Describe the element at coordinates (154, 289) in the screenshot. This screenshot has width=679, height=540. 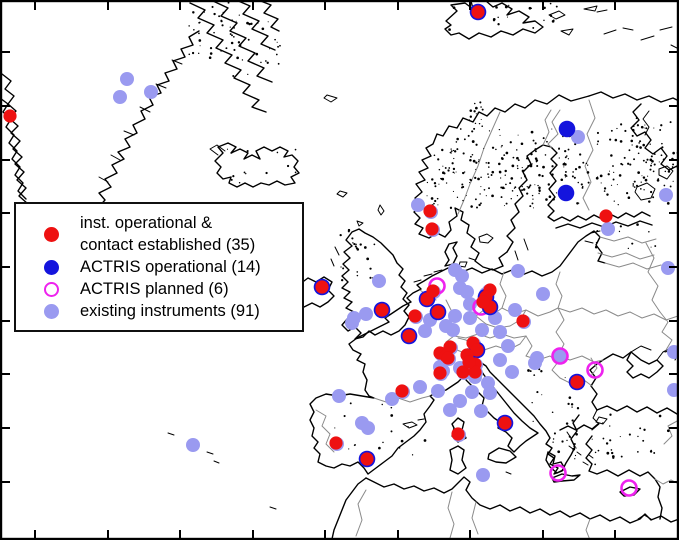
I see `legend-label: ACTRIS planned (6)` at that location.